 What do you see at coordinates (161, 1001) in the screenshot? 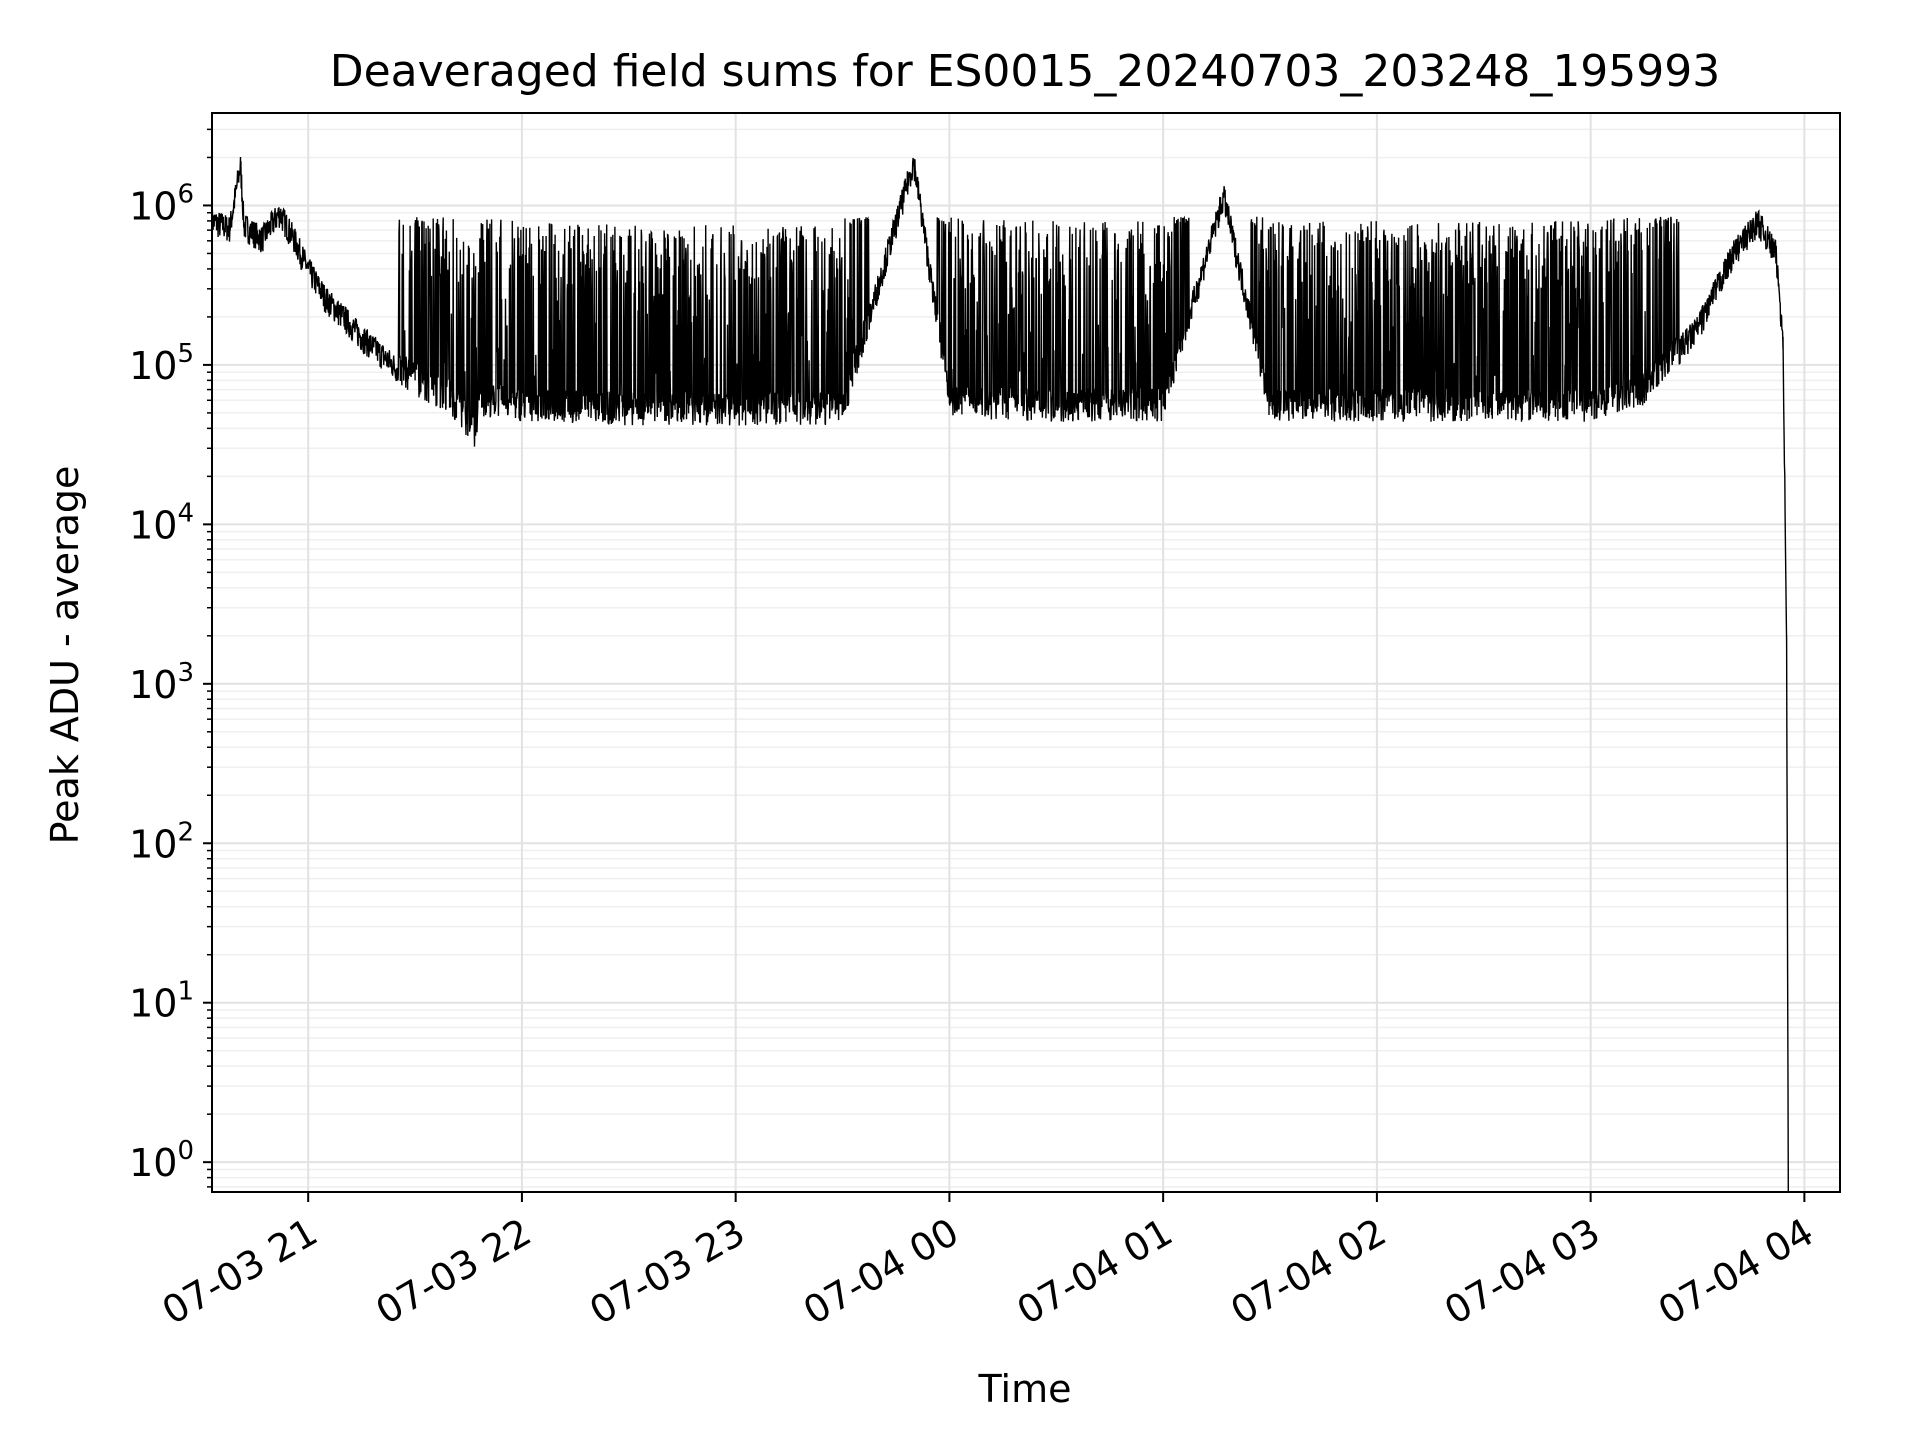
I see `y-tick-label: 101` at bounding box center [161, 1001].